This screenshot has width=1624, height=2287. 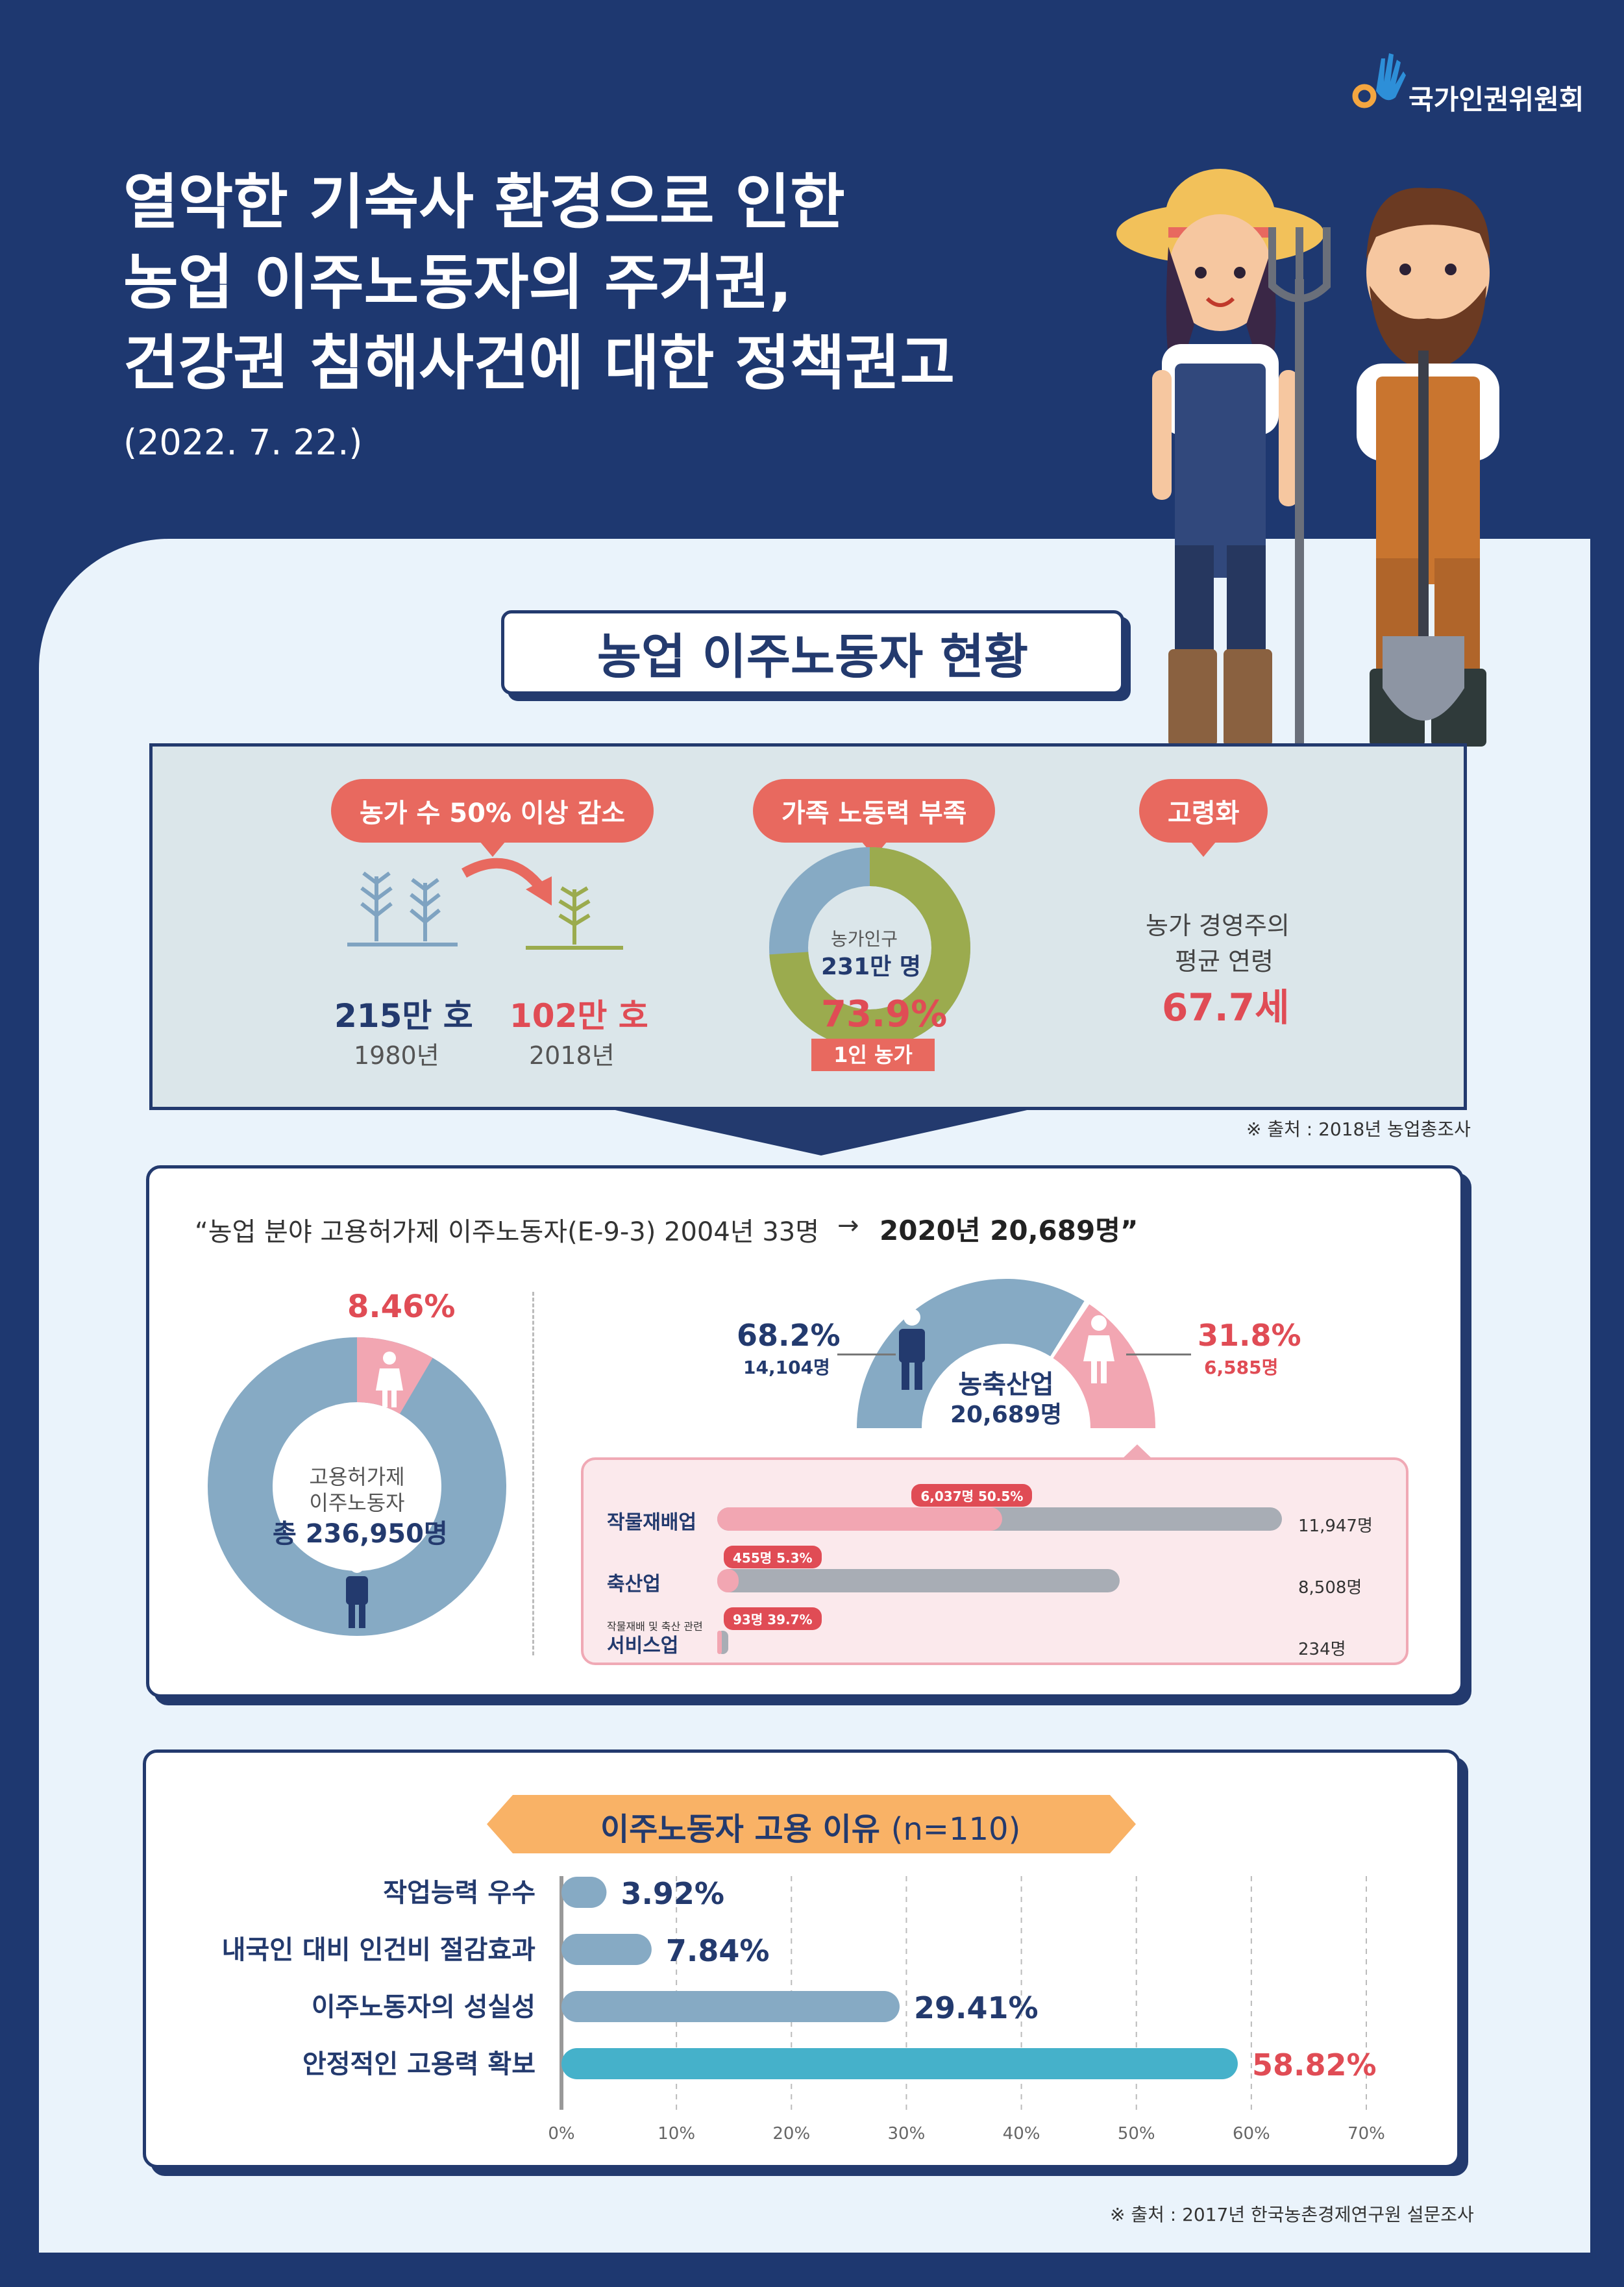 I want to click on family-center-label: 농가인구, so click(x=864, y=939).